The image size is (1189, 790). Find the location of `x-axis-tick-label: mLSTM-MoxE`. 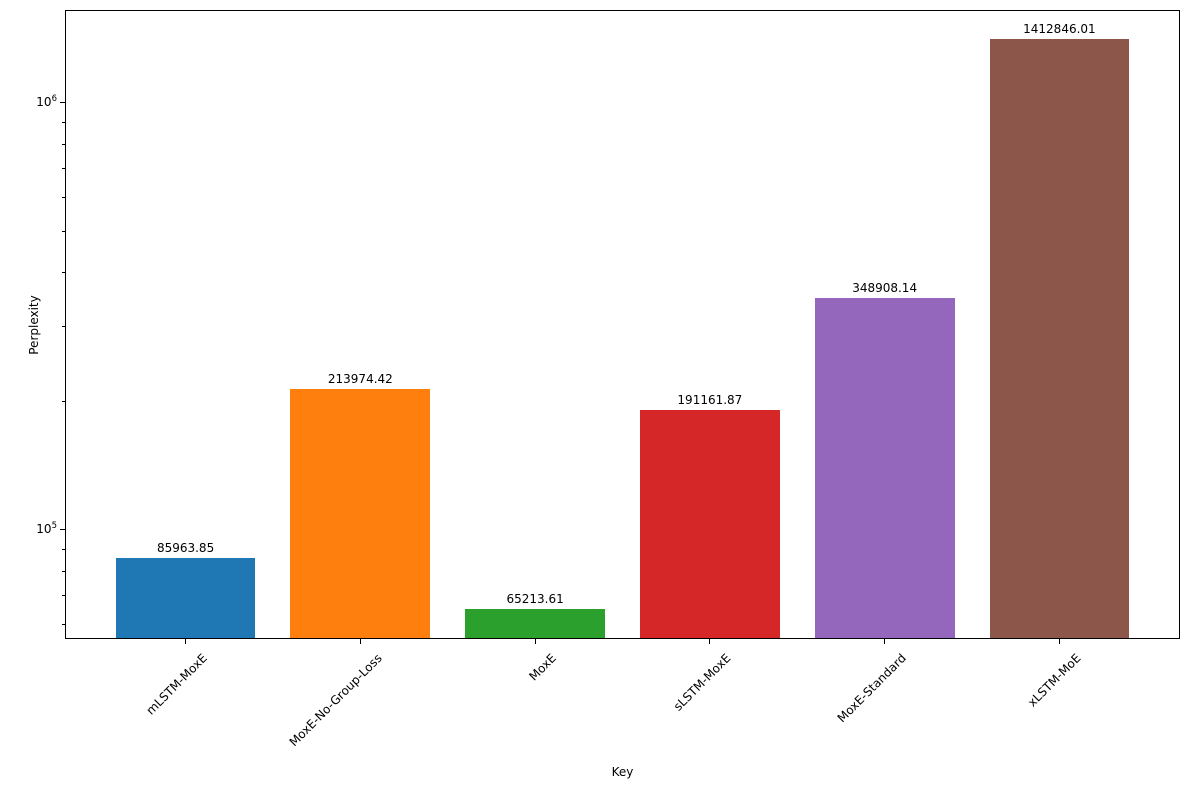

x-axis-tick-label: mLSTM-MoxE is located at coordinates (176, 684).